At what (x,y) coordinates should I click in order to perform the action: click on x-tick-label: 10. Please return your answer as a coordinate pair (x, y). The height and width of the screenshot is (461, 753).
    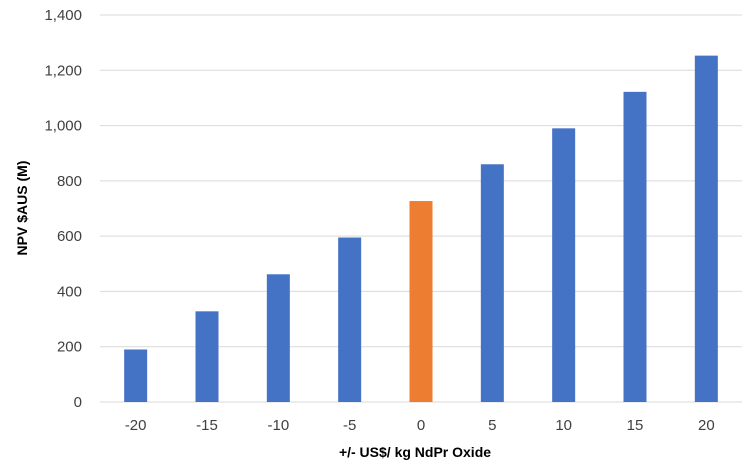
    Looking at the image, I should click on (563, 425).